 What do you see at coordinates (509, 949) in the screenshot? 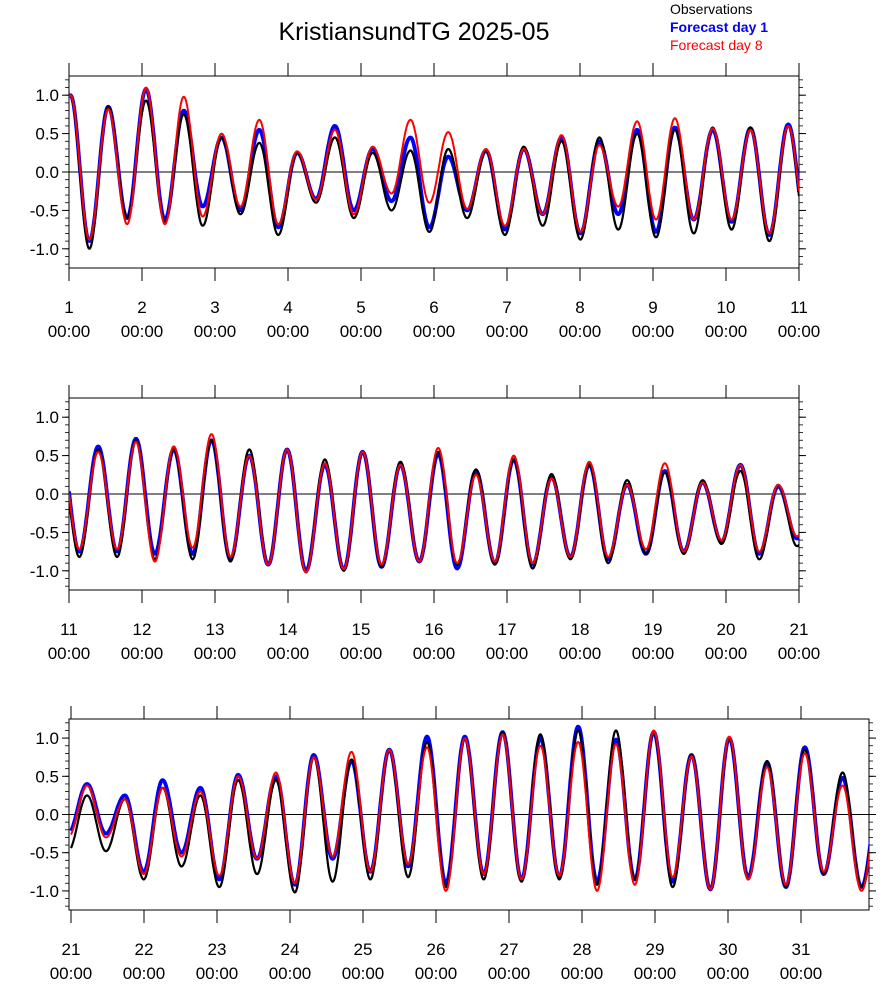
I see `x-tick-day-label: 27` at bounding box center [509, 949].